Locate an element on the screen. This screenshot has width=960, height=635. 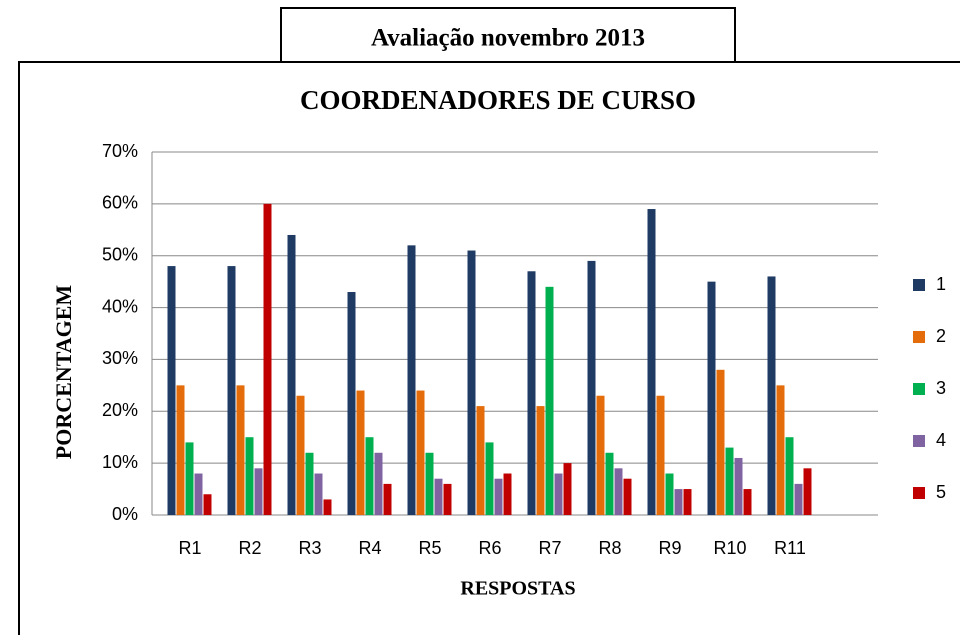
x-axis-label: RESPOSTAS is located at coordinates (517, 589).